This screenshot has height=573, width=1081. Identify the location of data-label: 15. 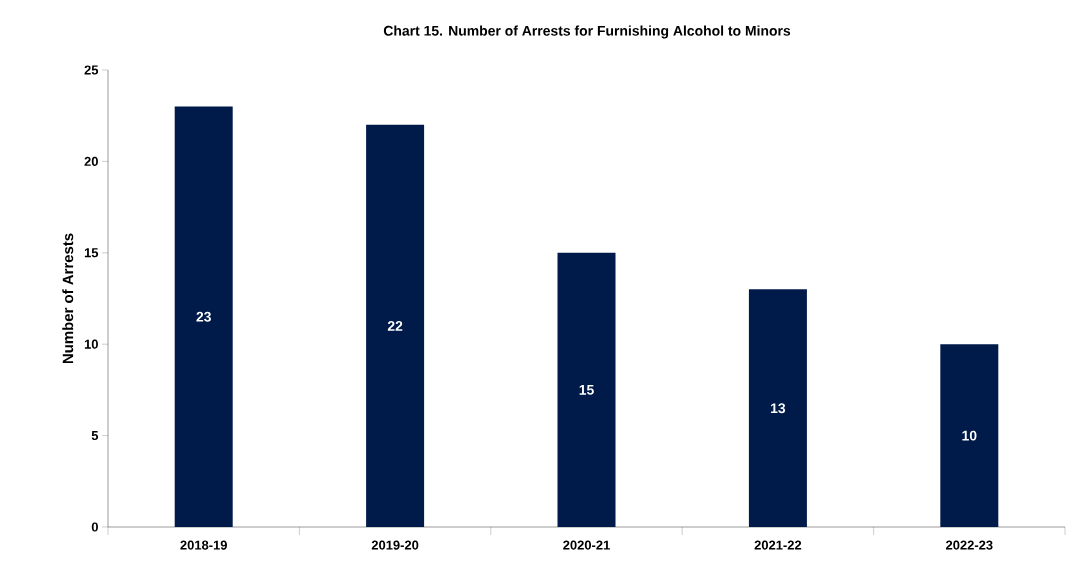
(586, 390).